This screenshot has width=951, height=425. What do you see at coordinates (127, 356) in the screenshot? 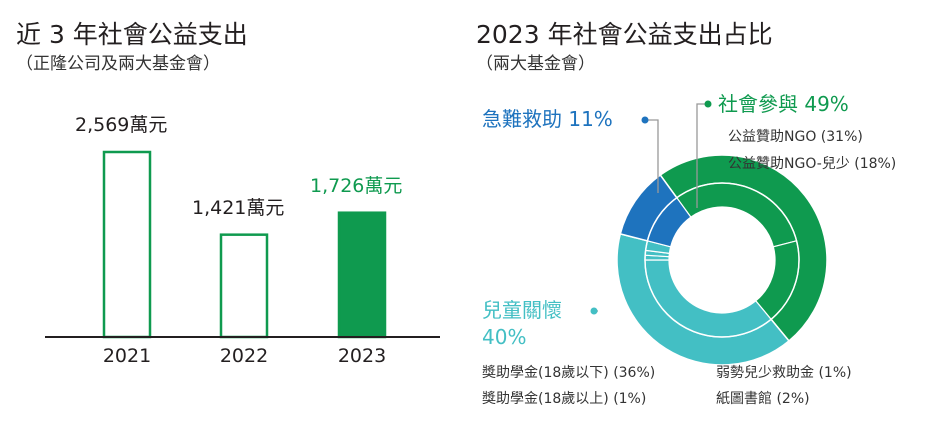
I see `x-tick-2021: 2021` at bounding box center [127, 356].